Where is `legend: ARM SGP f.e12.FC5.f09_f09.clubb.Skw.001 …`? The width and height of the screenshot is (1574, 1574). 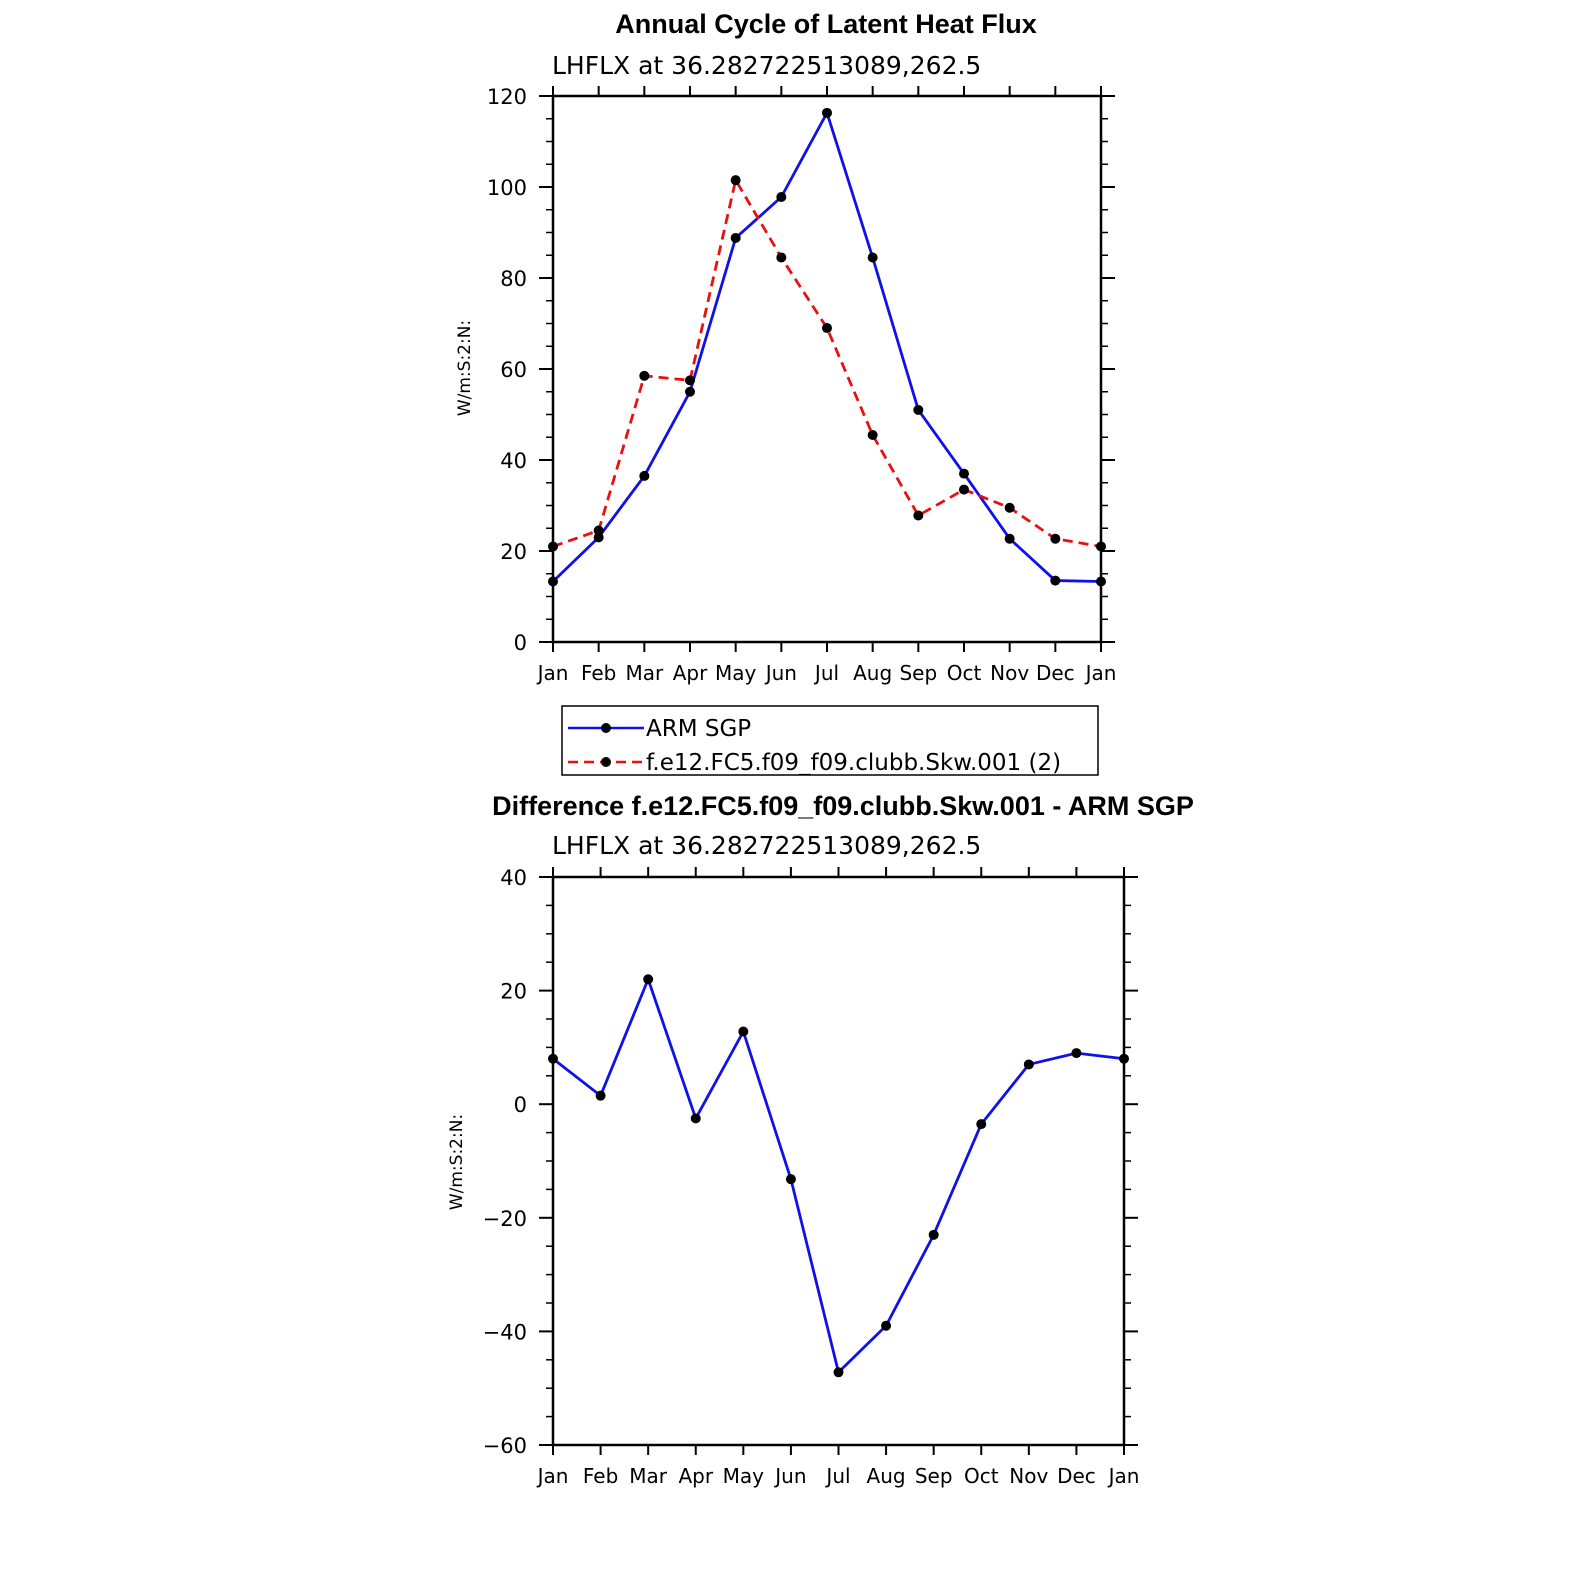
legend: ARM SGP f.e12.FC5.f09_f09.clubb.Skw.001 … is located at coordinates (830, 740).